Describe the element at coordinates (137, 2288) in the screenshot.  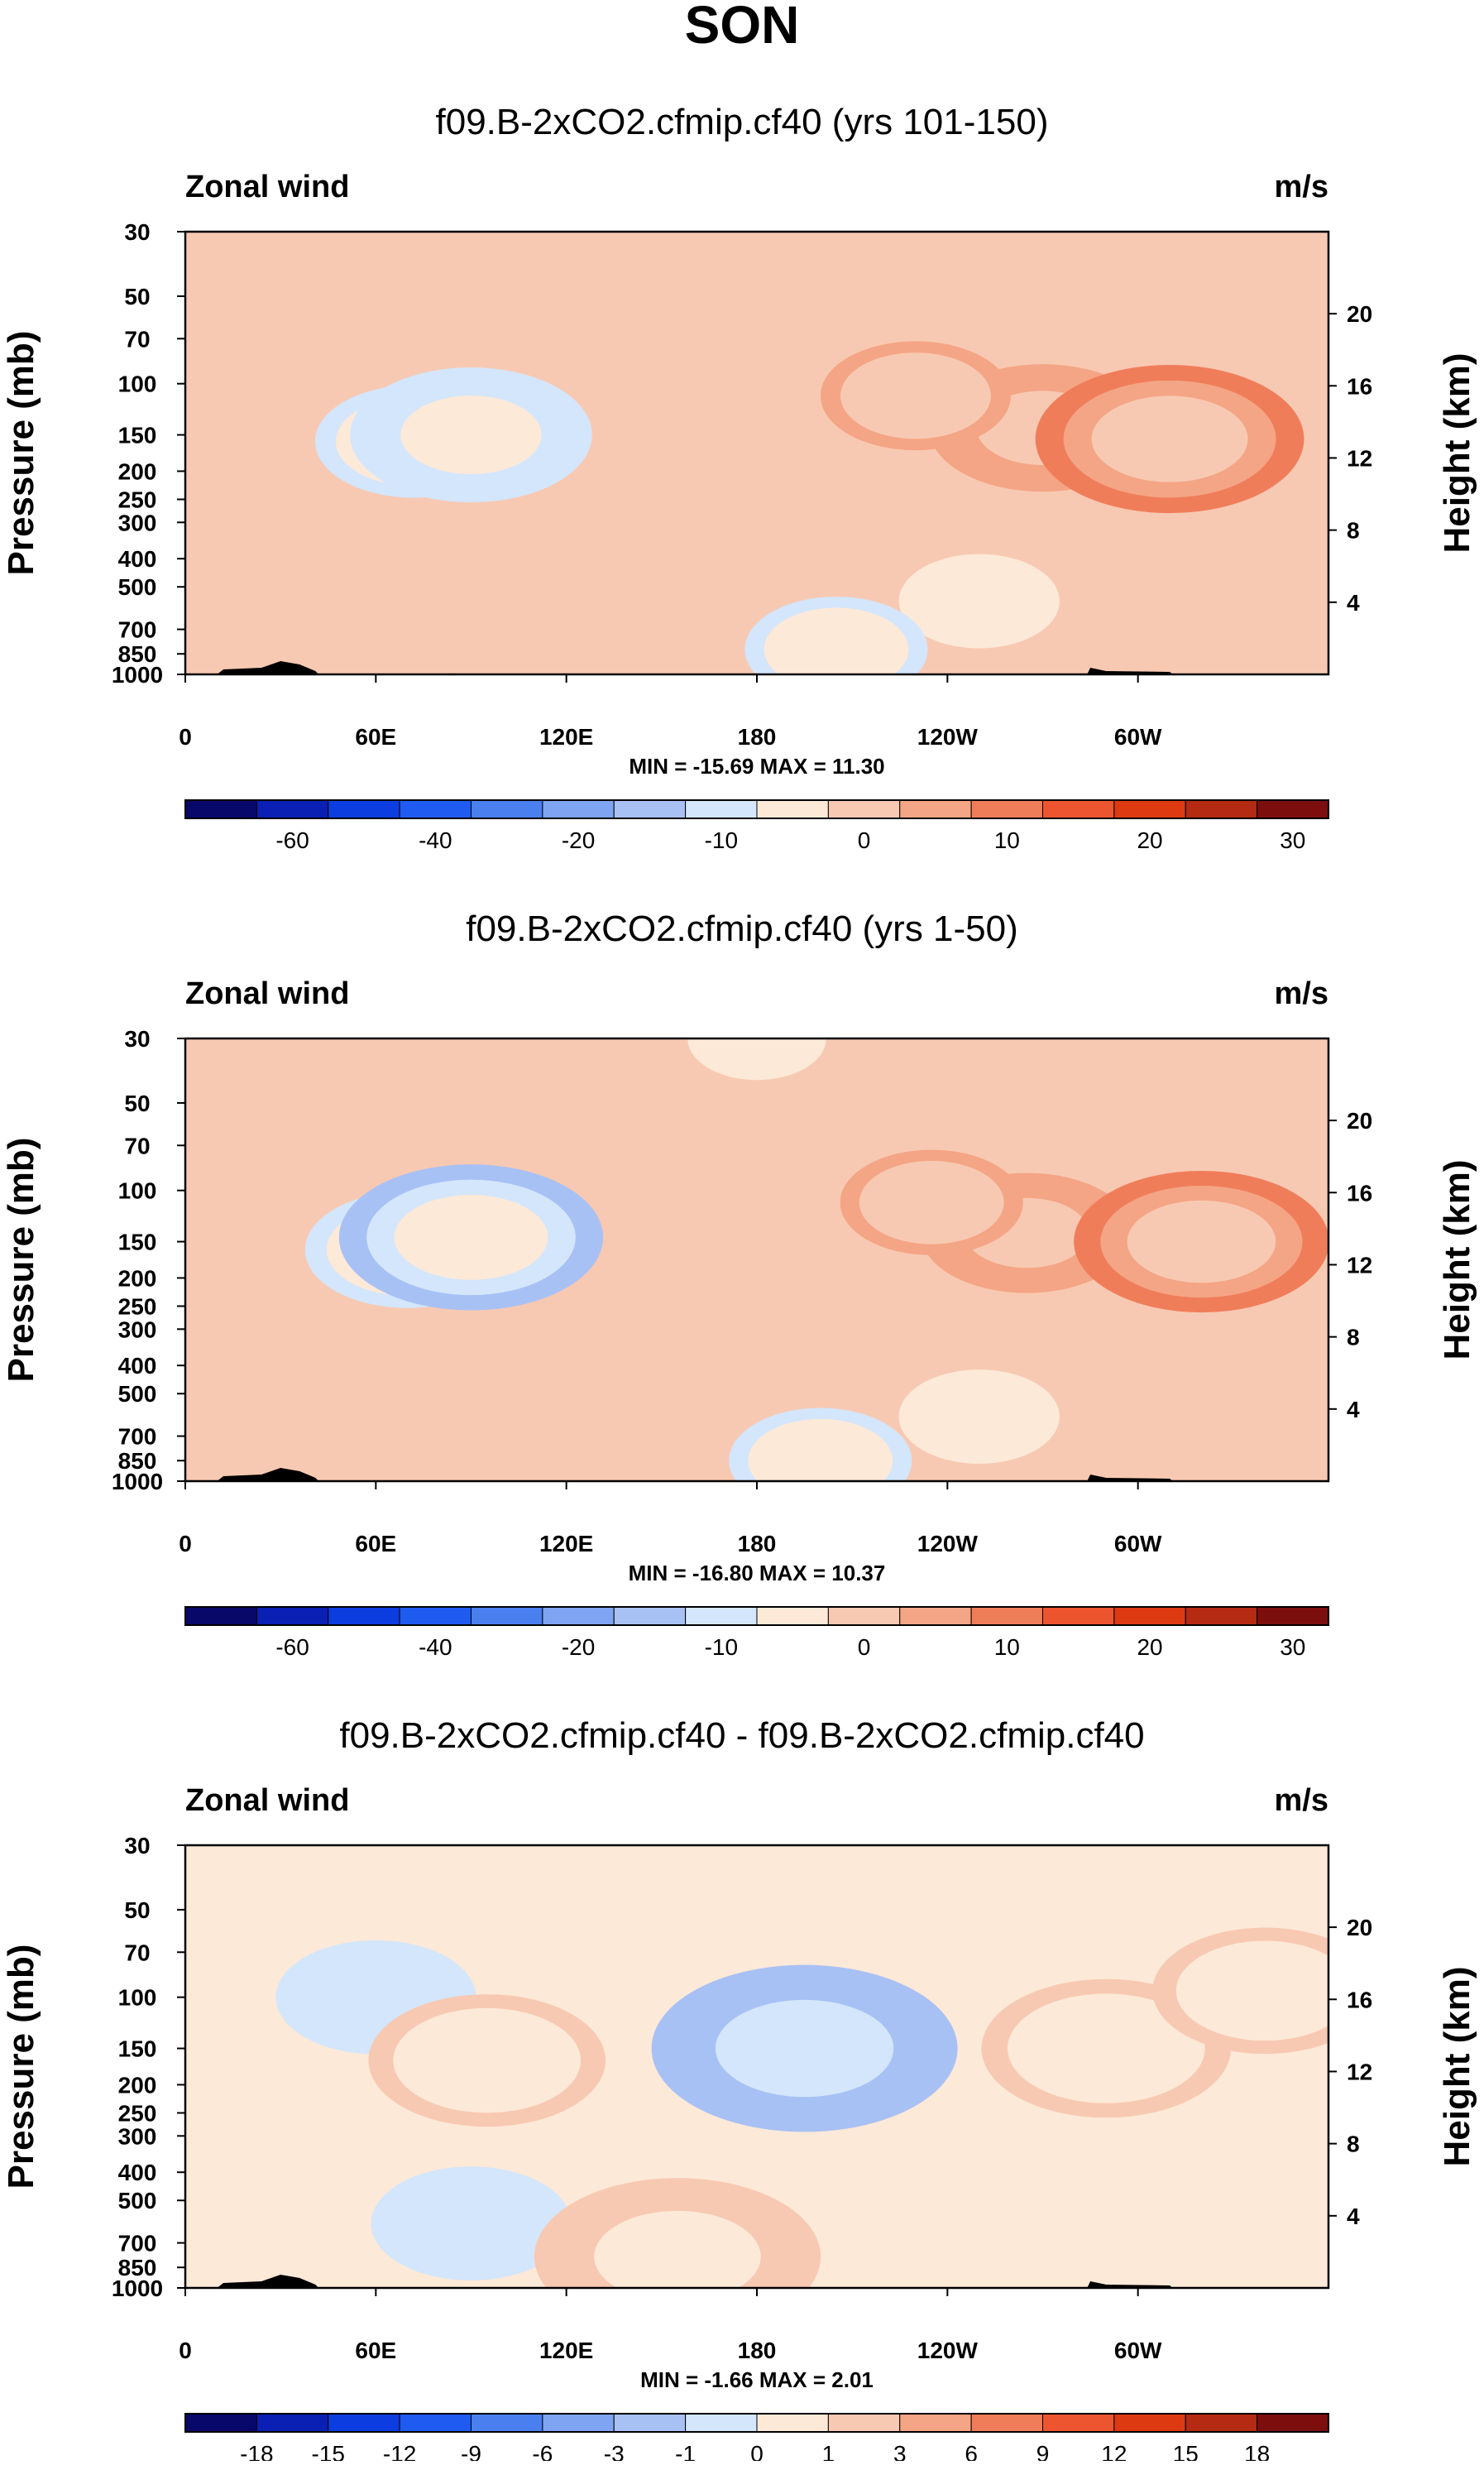
I see `y-tick-label: 1000` at that location.